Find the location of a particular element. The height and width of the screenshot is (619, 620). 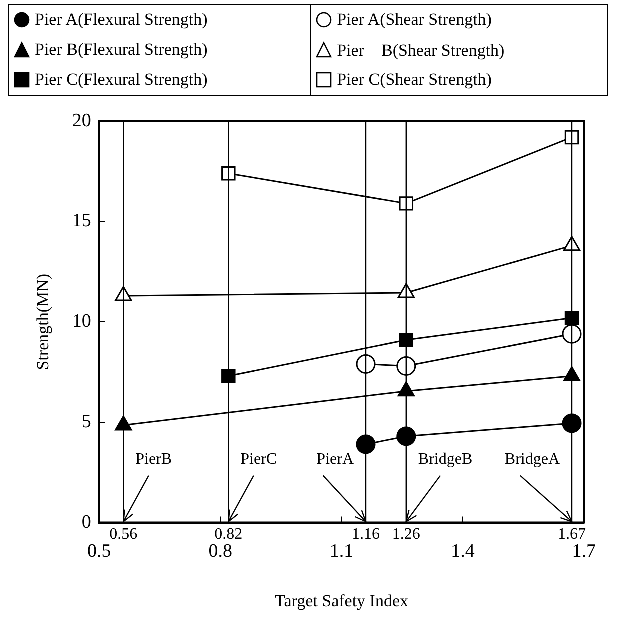

legend-label: Pier B(Shear Strength) is located at coordinates (421, 51).